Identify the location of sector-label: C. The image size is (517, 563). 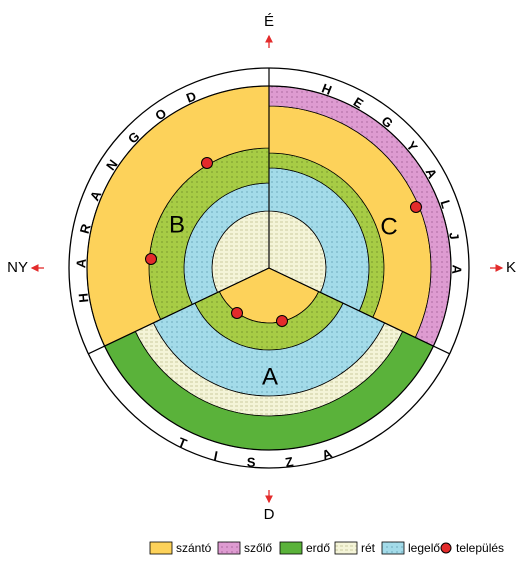
(388, 226).